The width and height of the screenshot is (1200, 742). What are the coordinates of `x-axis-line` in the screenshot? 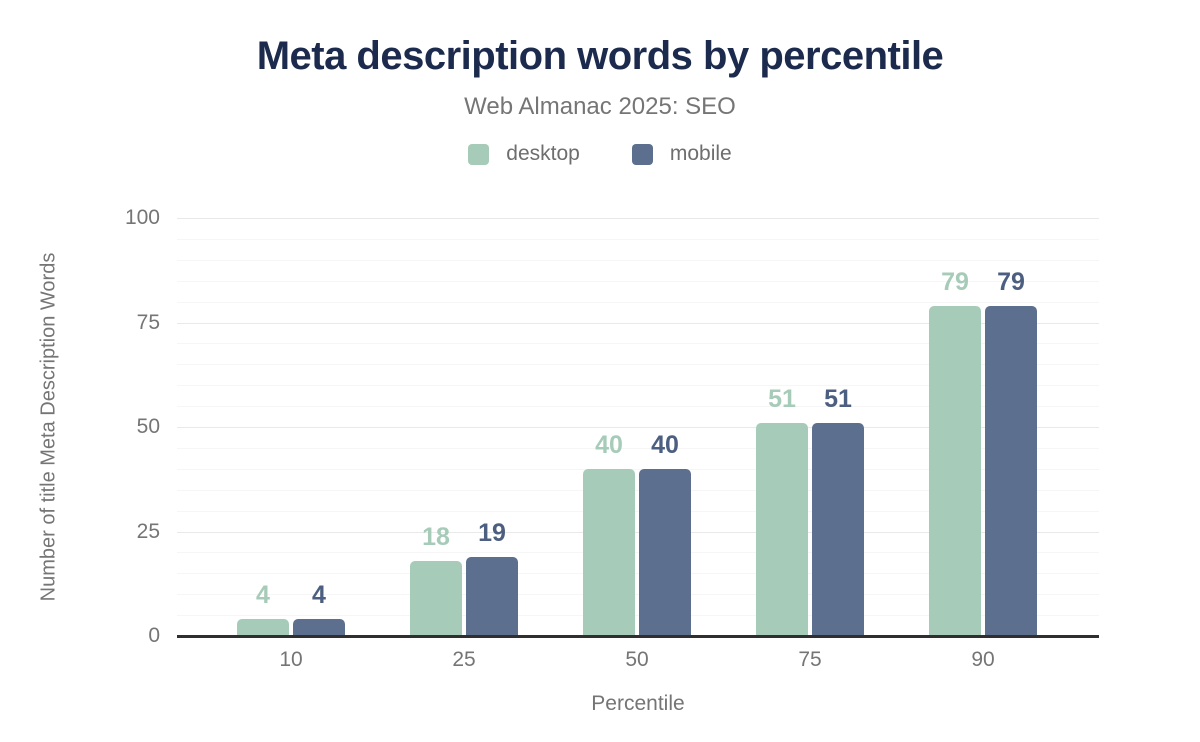 It's located at (638, 636).